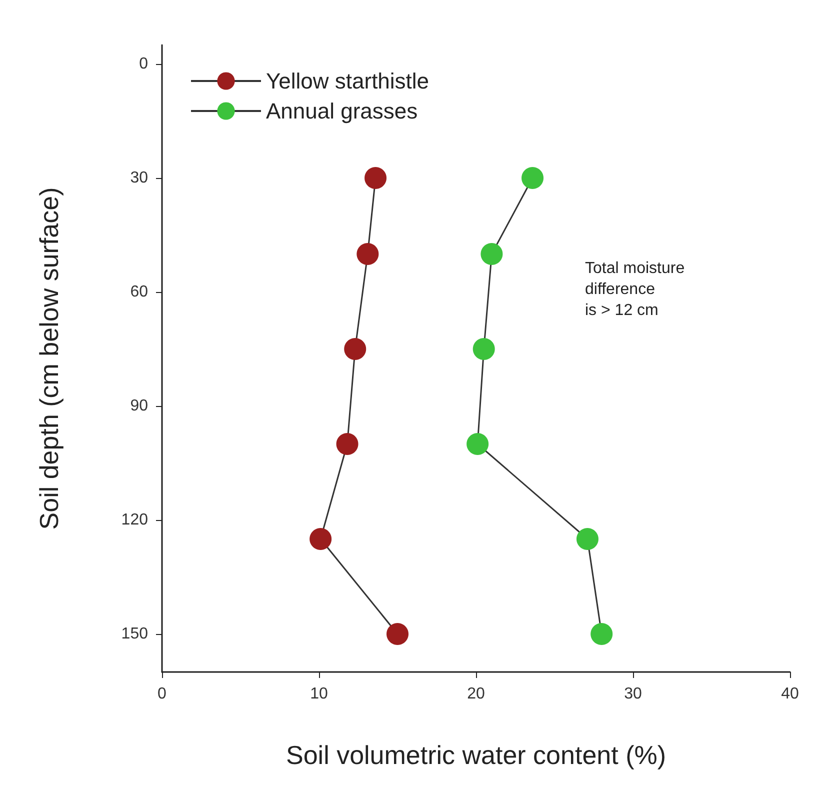 The image size is (828, 798). What do you see at coordinates (134, 634) in the screenshot?
I see `y-tick-label: 150` at bounding box center [134, 634].